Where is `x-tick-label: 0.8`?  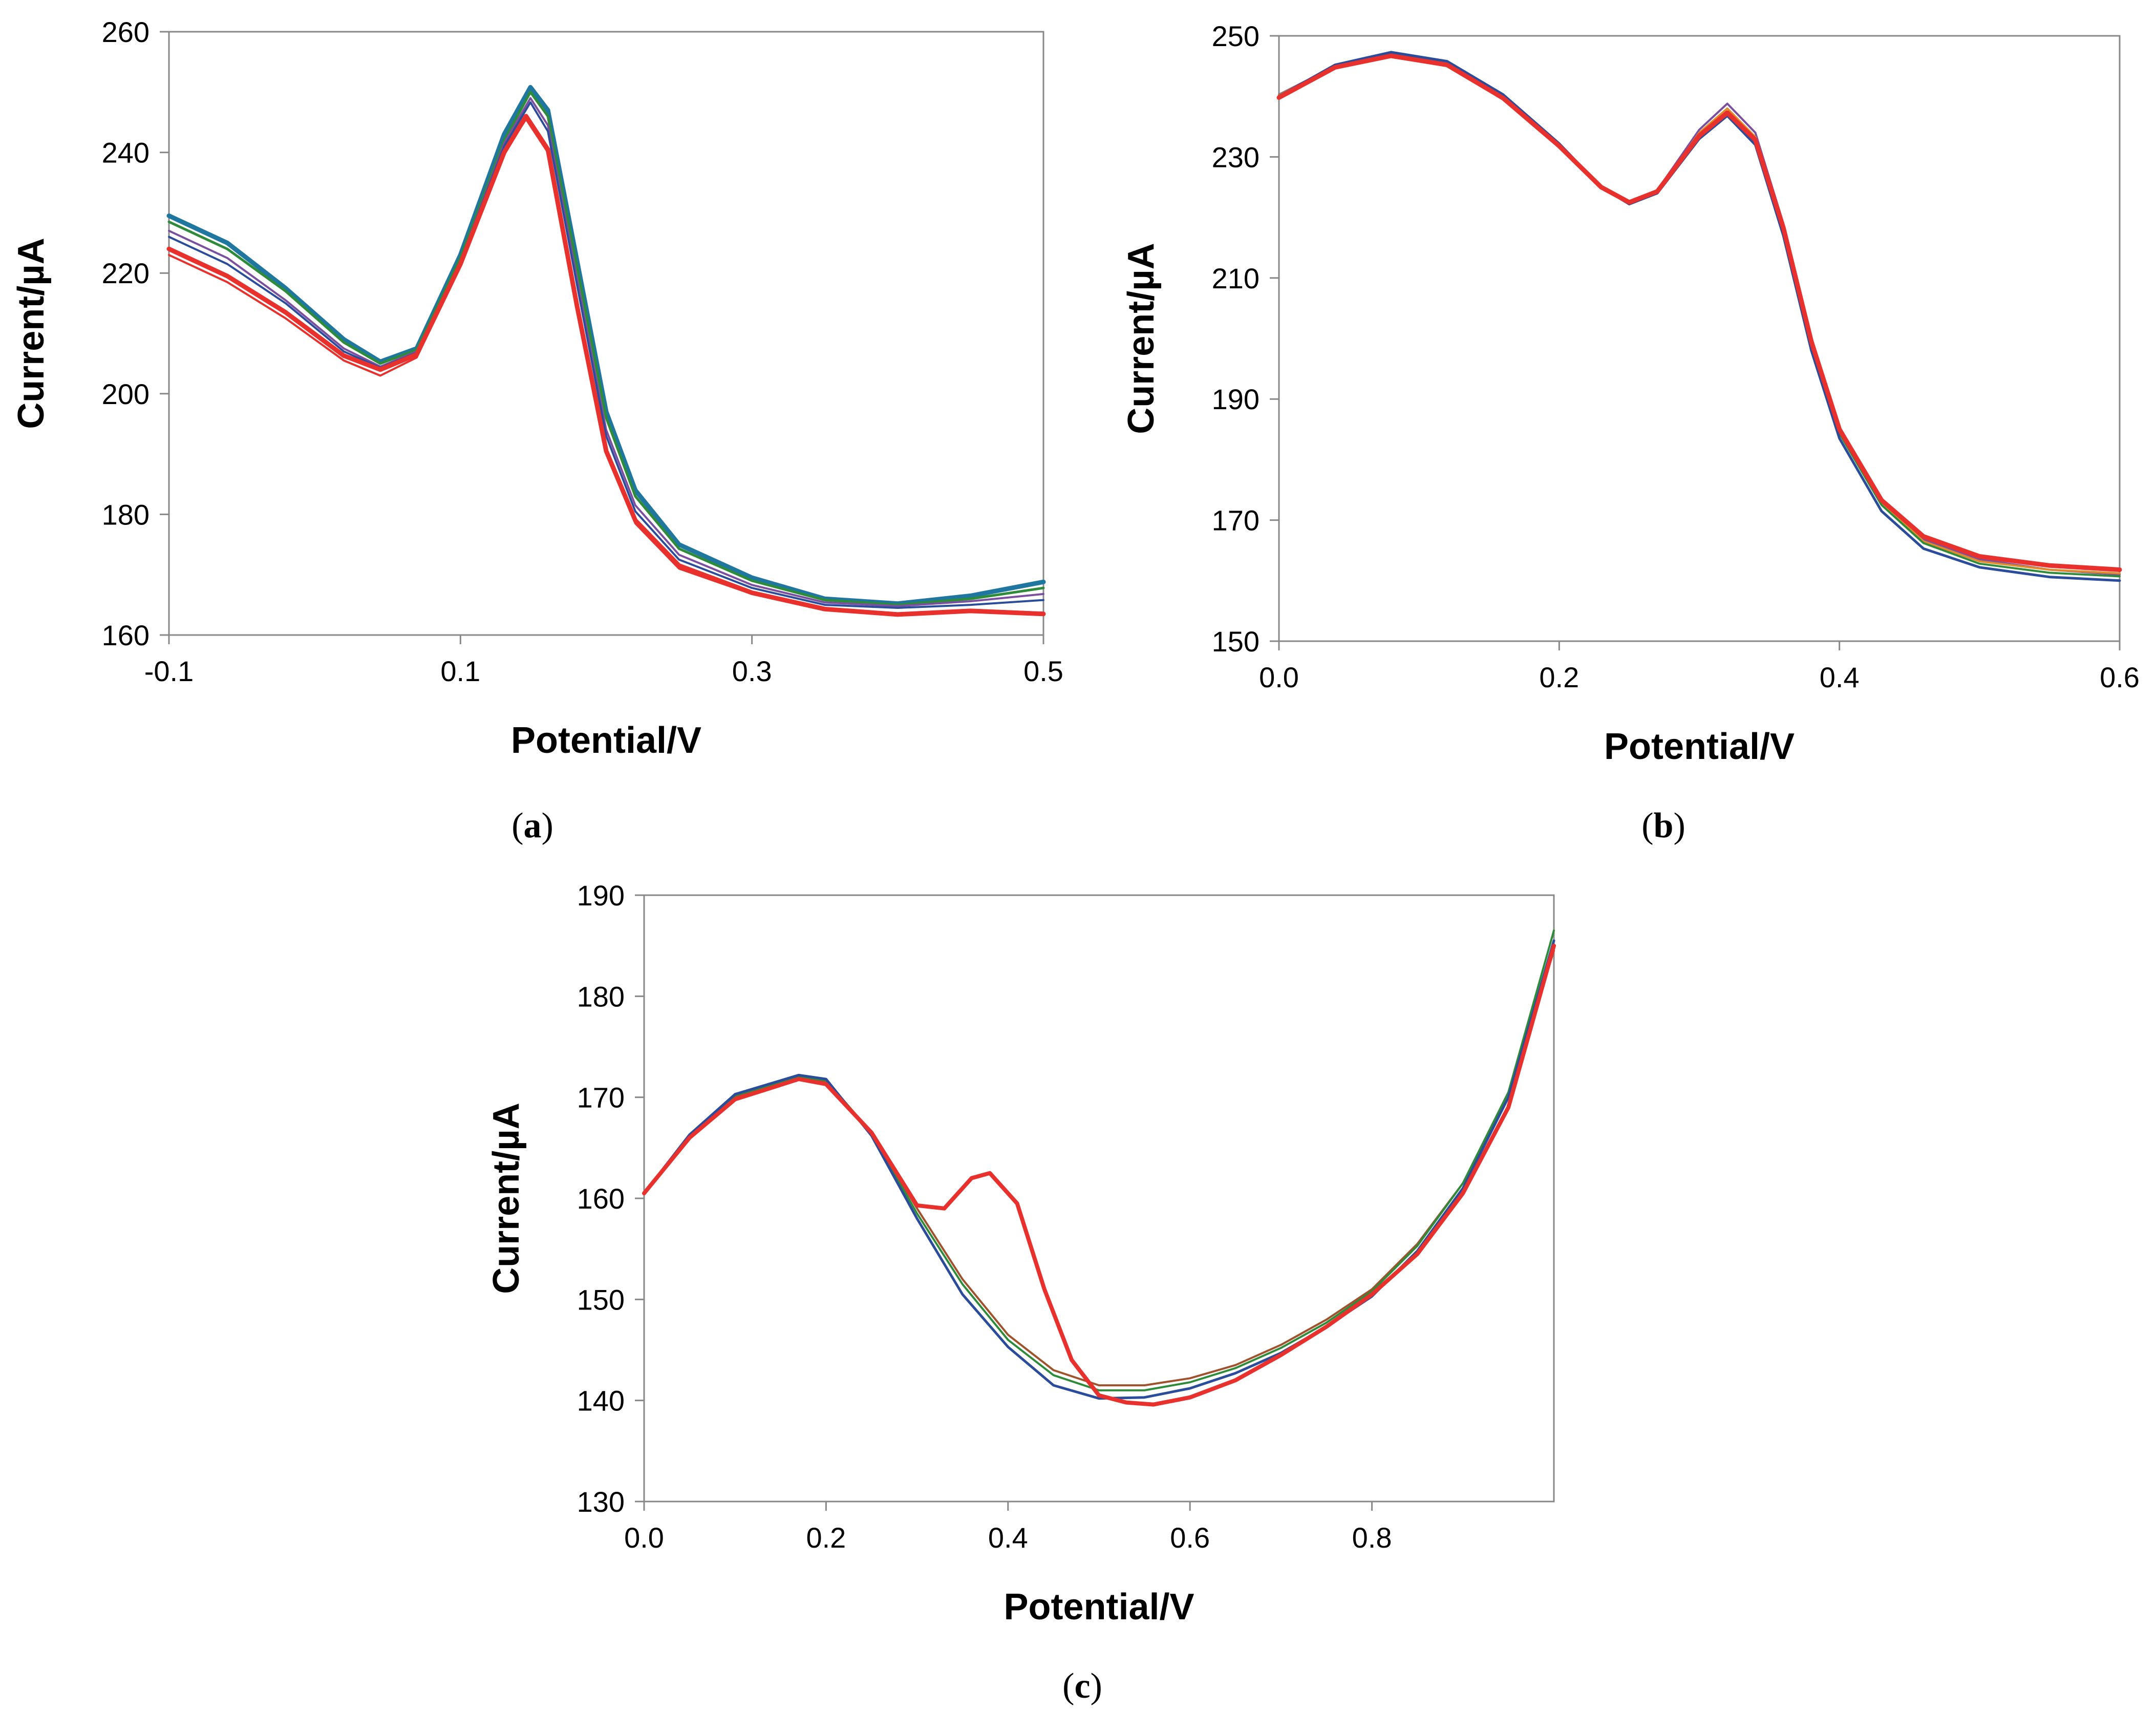 x-tick-label: 0.8 is located at coordinates (1372, 1537).